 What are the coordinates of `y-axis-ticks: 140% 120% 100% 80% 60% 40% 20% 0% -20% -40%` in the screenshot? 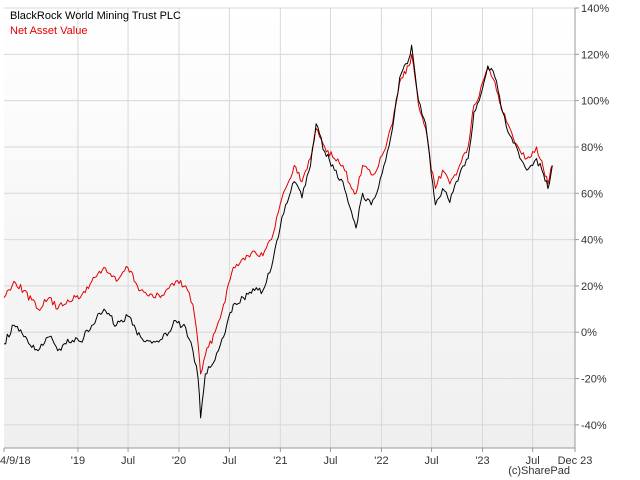 It's located at (592, 217).